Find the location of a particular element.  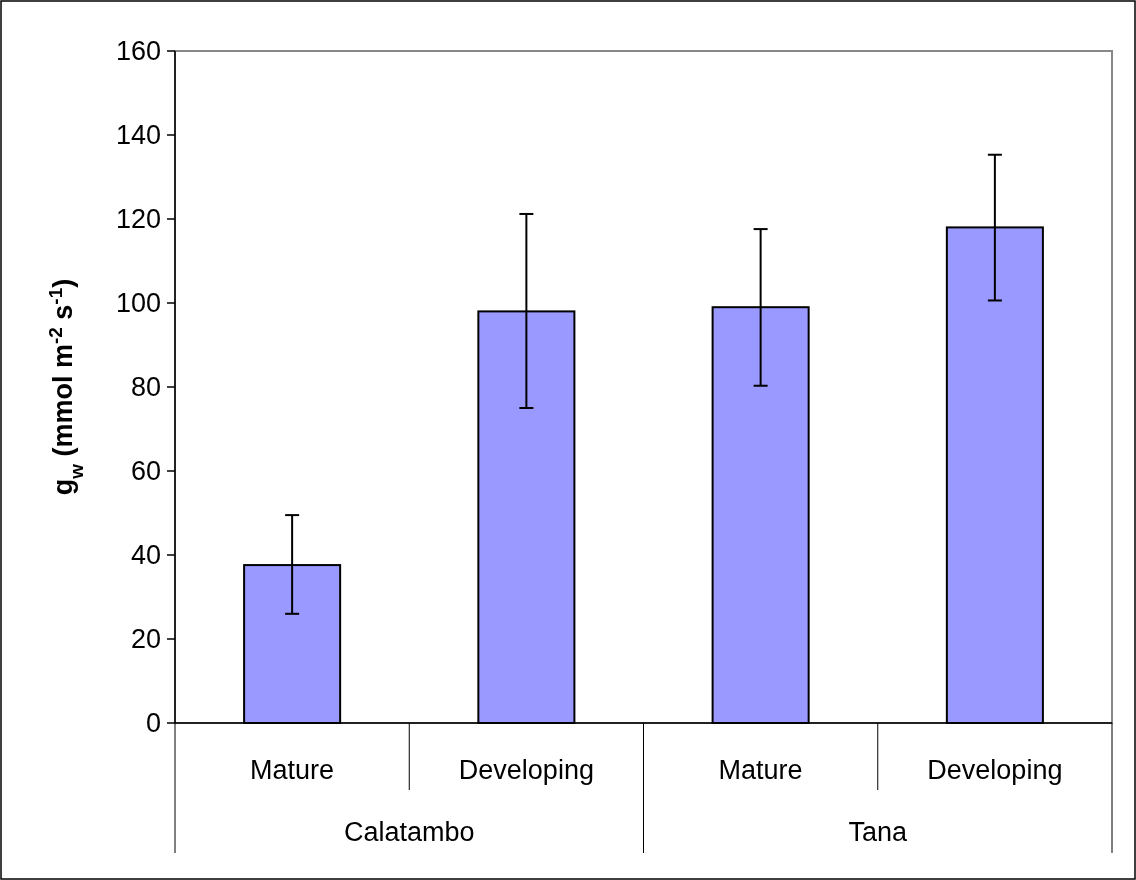

text: Tana is located at coordinates (878, 832).